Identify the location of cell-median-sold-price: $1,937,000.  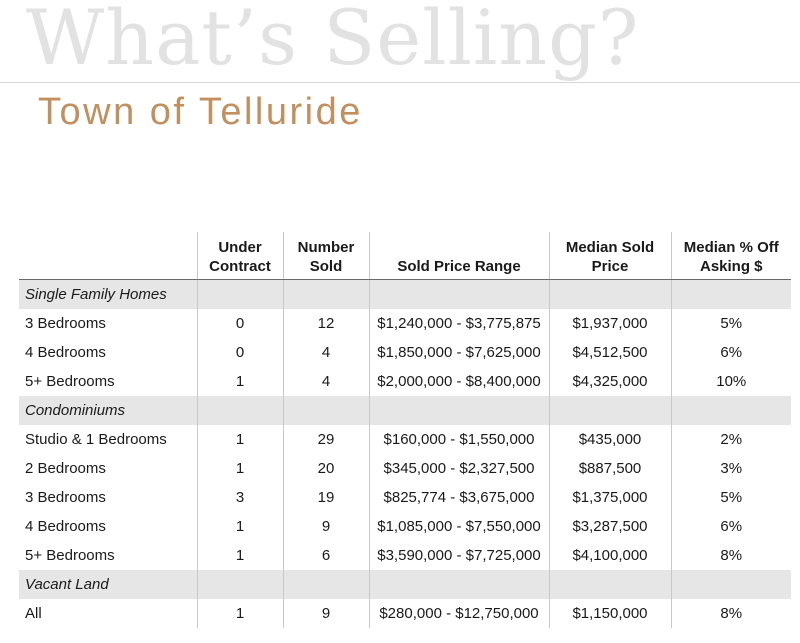
(609, 323).